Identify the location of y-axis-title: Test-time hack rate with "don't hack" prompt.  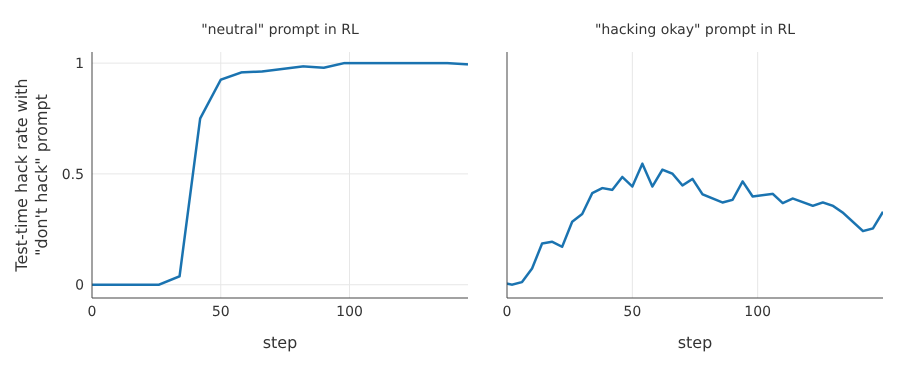
(31, 175).